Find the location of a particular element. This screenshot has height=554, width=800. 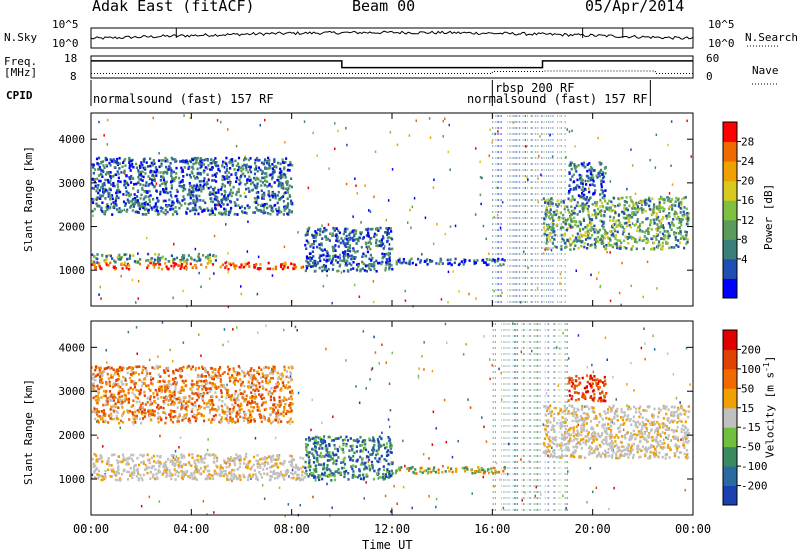

power-ytick-label-2000: 2000 is located at coordinates (72, 227).